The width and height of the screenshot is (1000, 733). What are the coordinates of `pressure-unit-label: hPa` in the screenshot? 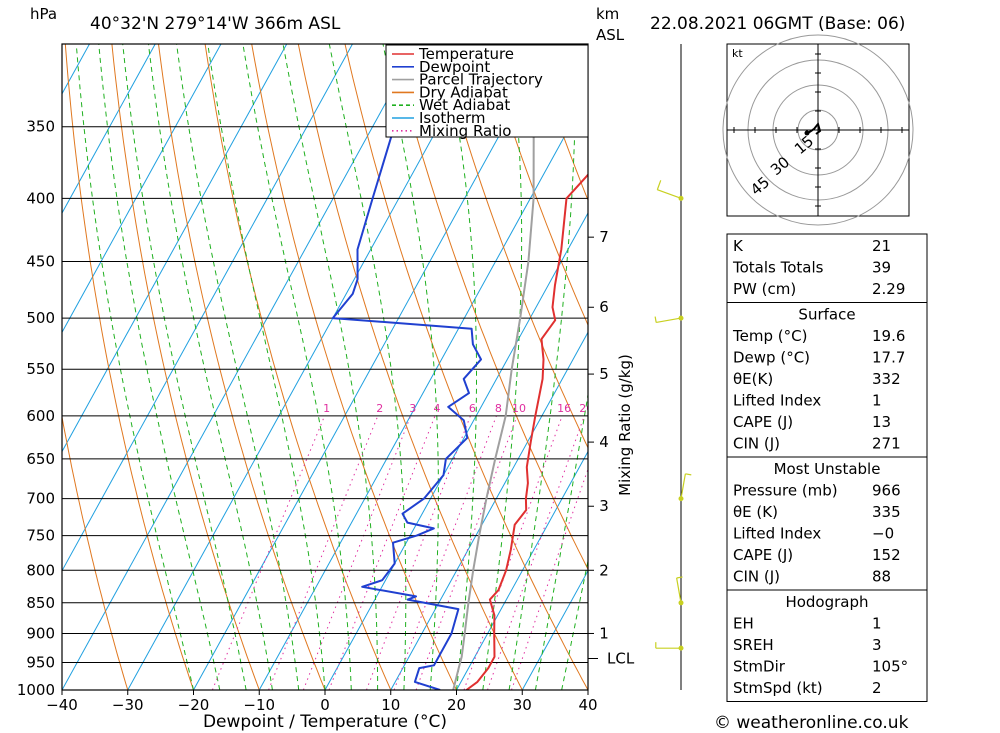 It's located at (43, 14).